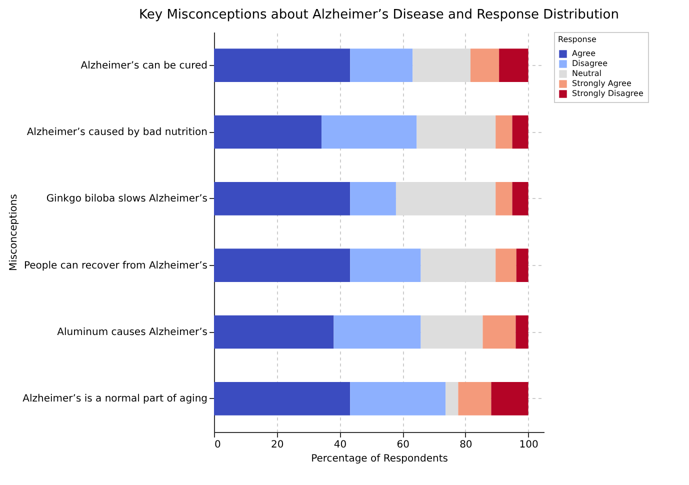  I want to click on legend-label: Strongly Disagree, so click(608, 93).